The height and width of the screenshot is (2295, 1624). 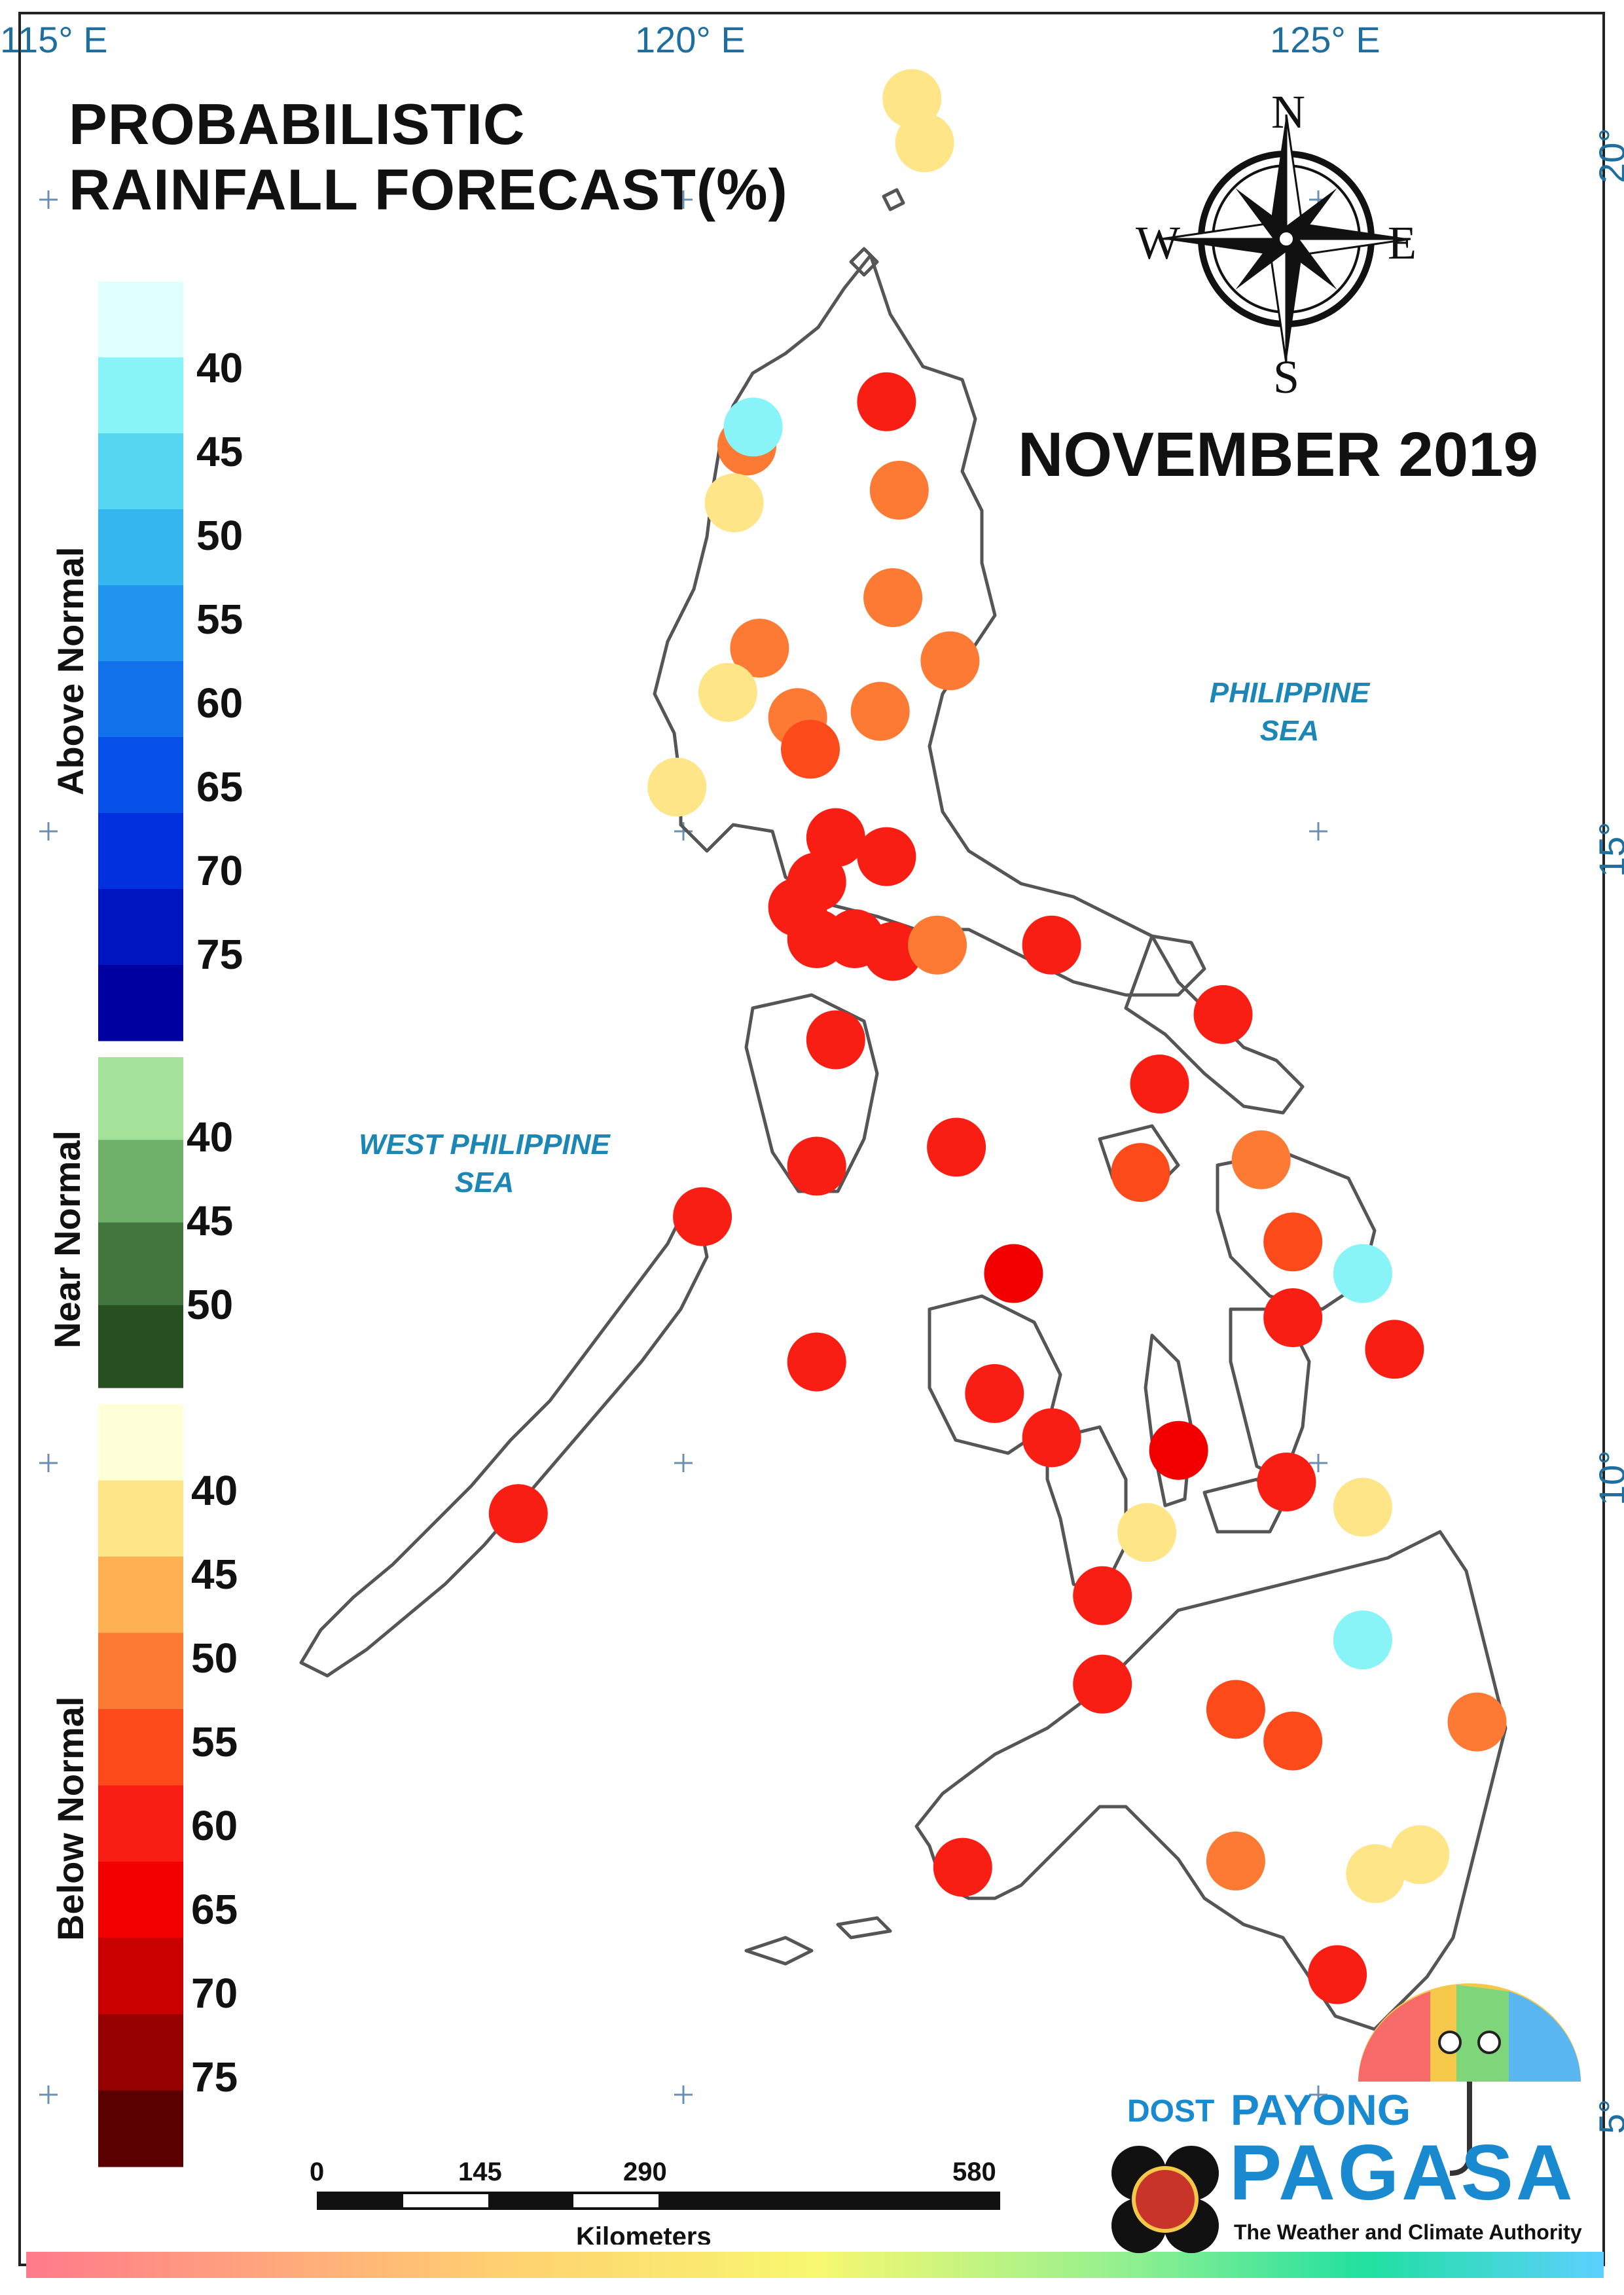 What do you see at coordinates (1171, 2111) in the screenshot?
I see `logo-dost: DOST` at bounding box center [1171, 2111].